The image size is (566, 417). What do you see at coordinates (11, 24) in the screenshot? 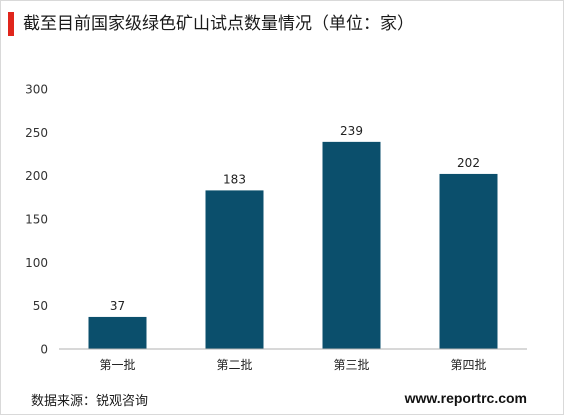
I see `title-accent-bar` at bounding box center [11, 24].